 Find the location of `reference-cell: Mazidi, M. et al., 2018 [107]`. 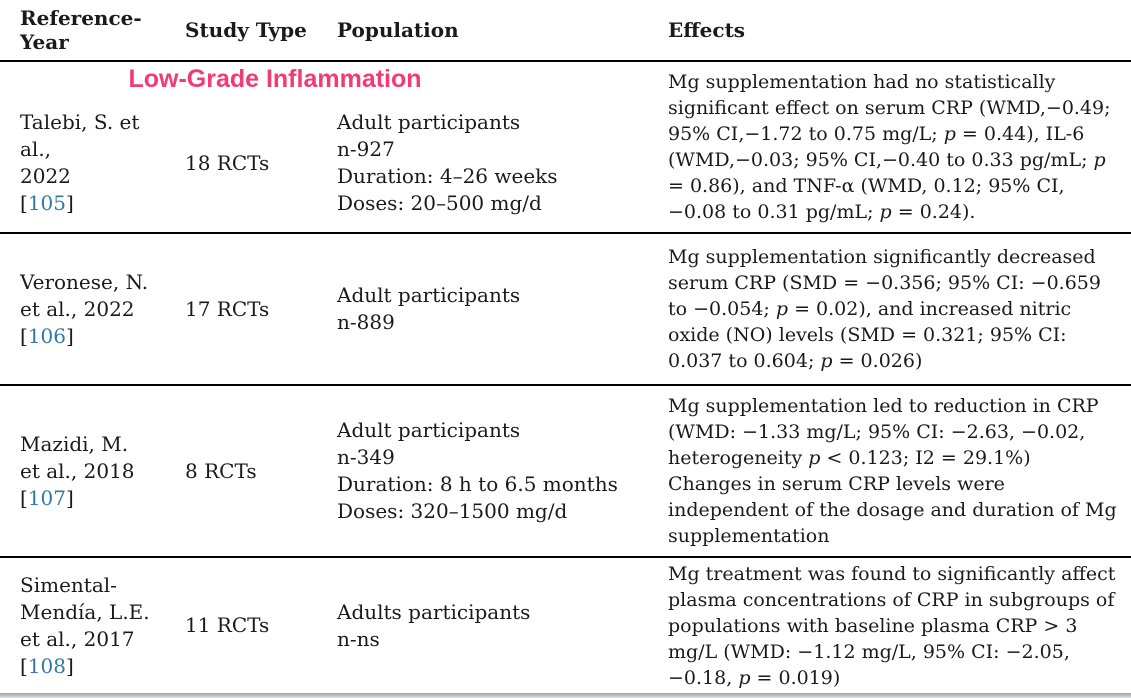

reference-cell: Mazidi, M. et al., 2018 [107] is located at coordinates (102, 471).